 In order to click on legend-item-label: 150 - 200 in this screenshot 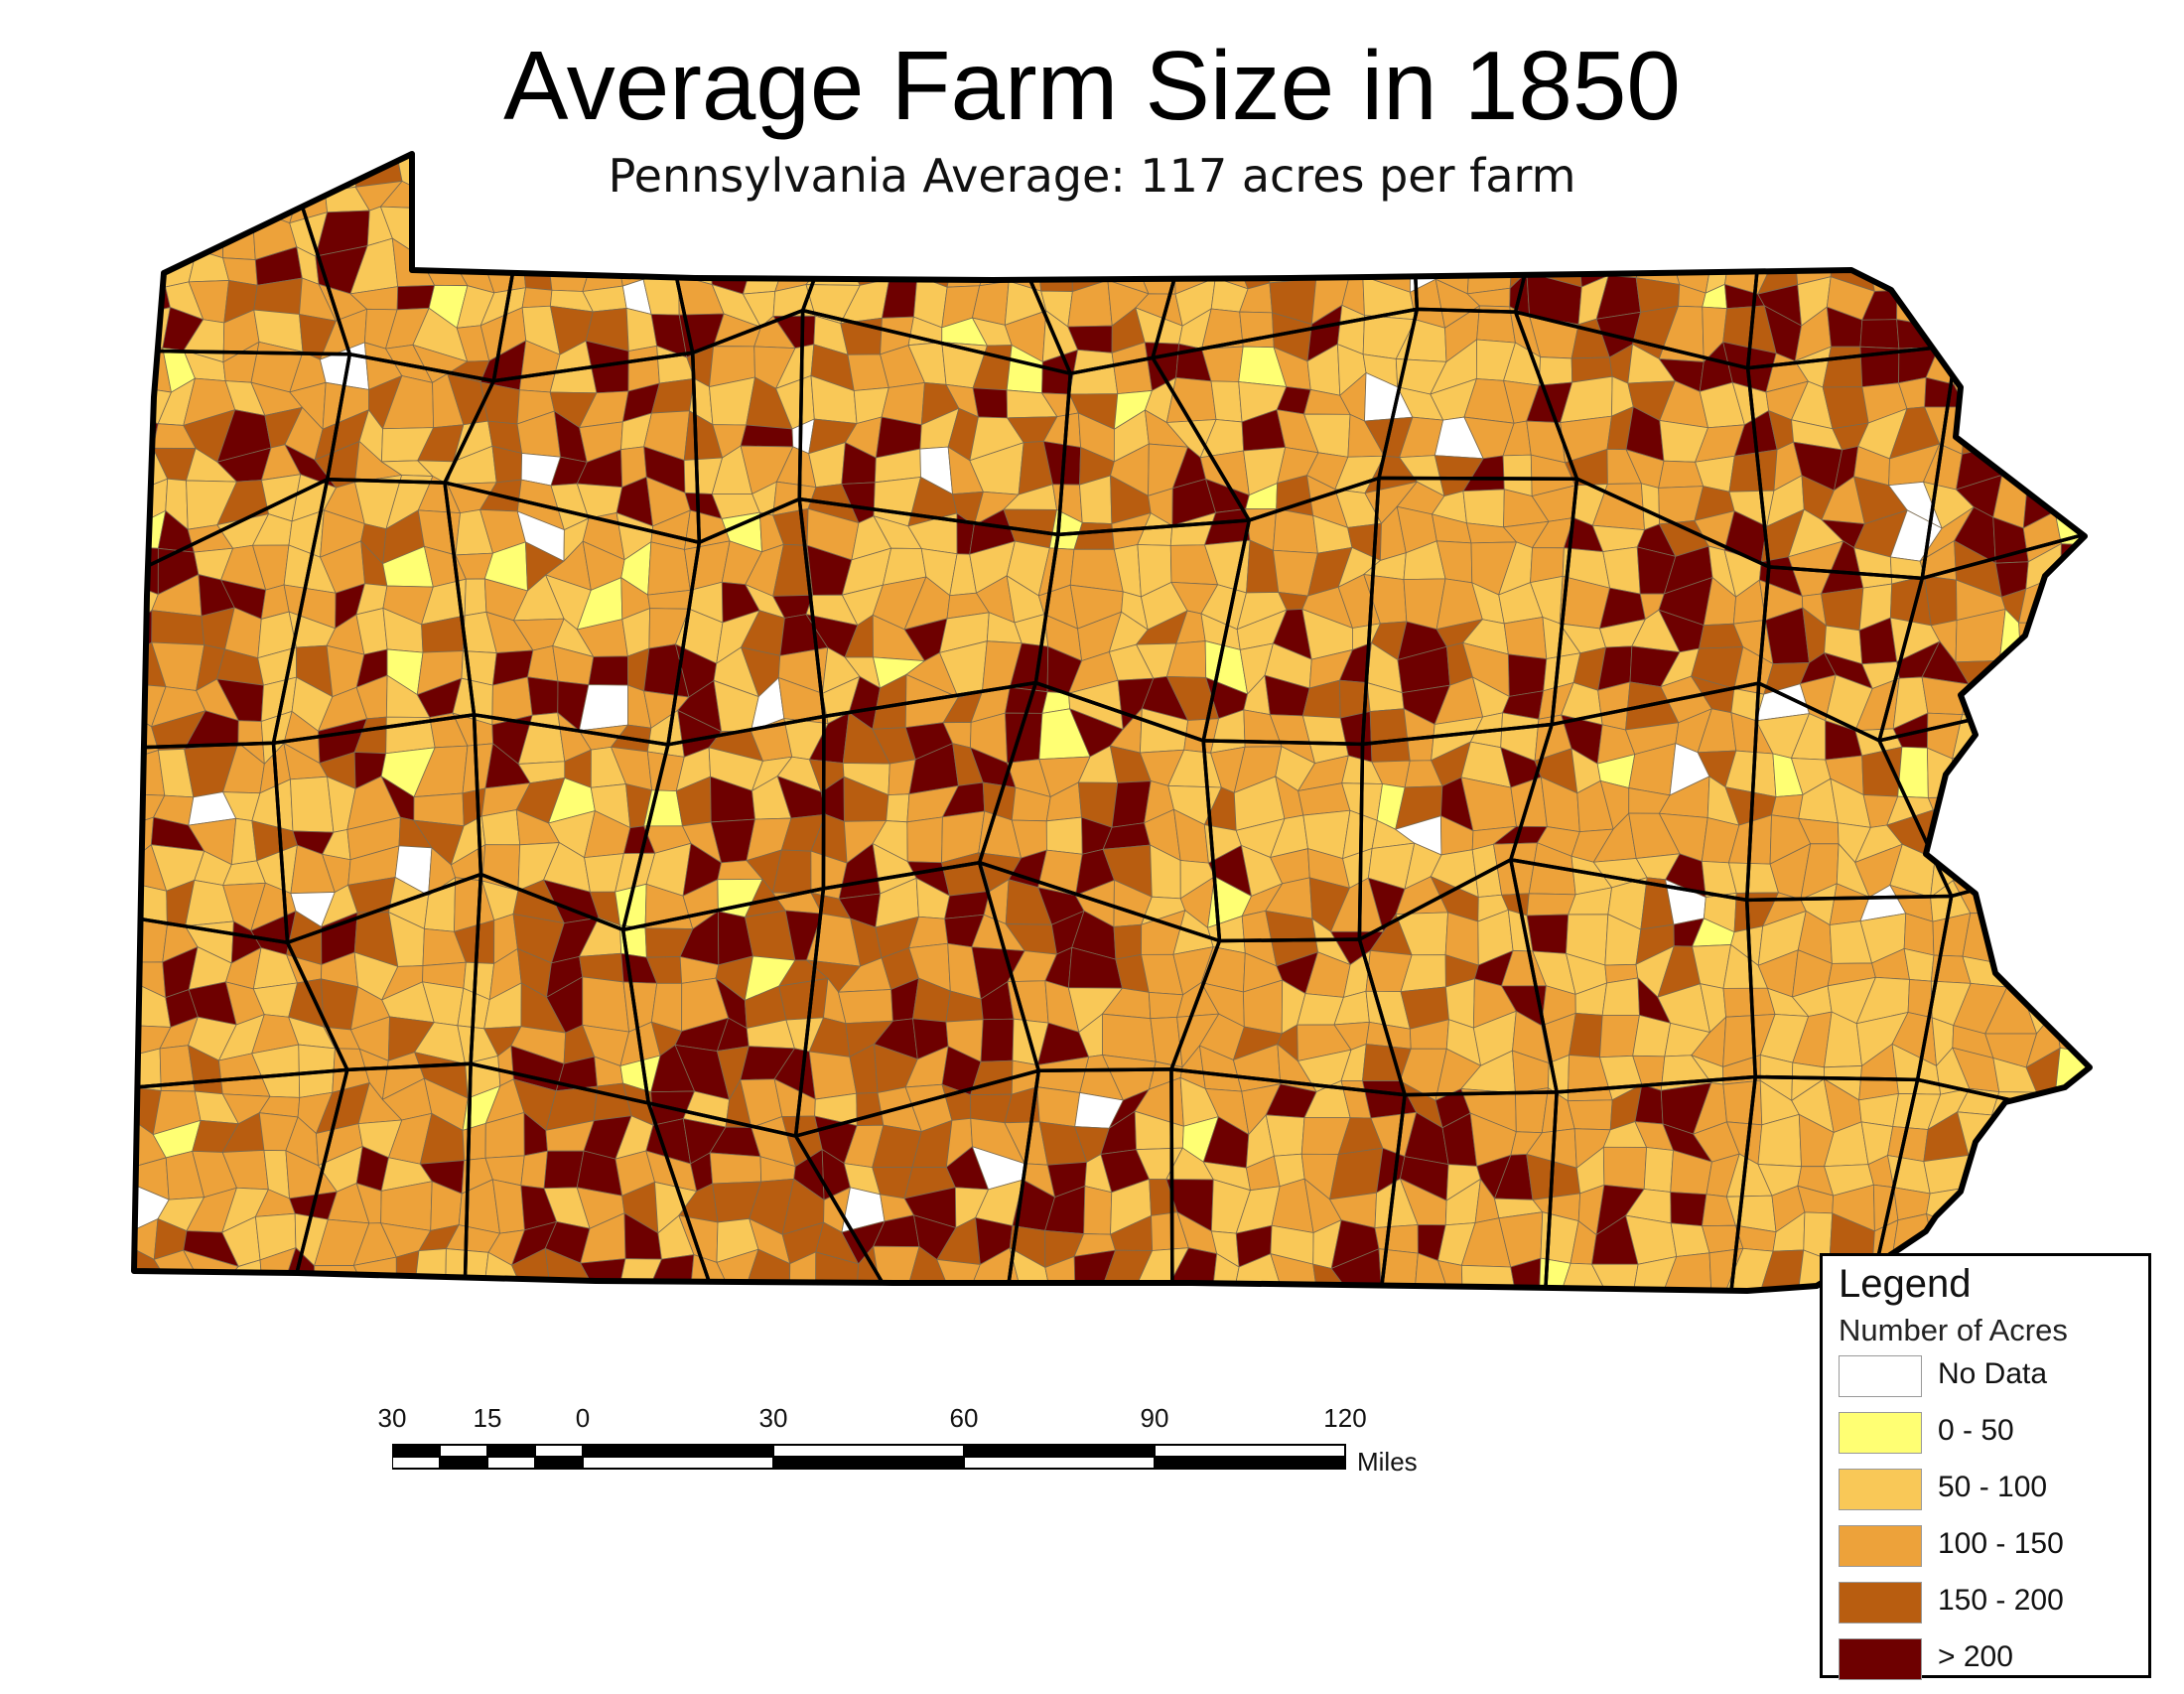, I will do `click(2001, 1601)`.